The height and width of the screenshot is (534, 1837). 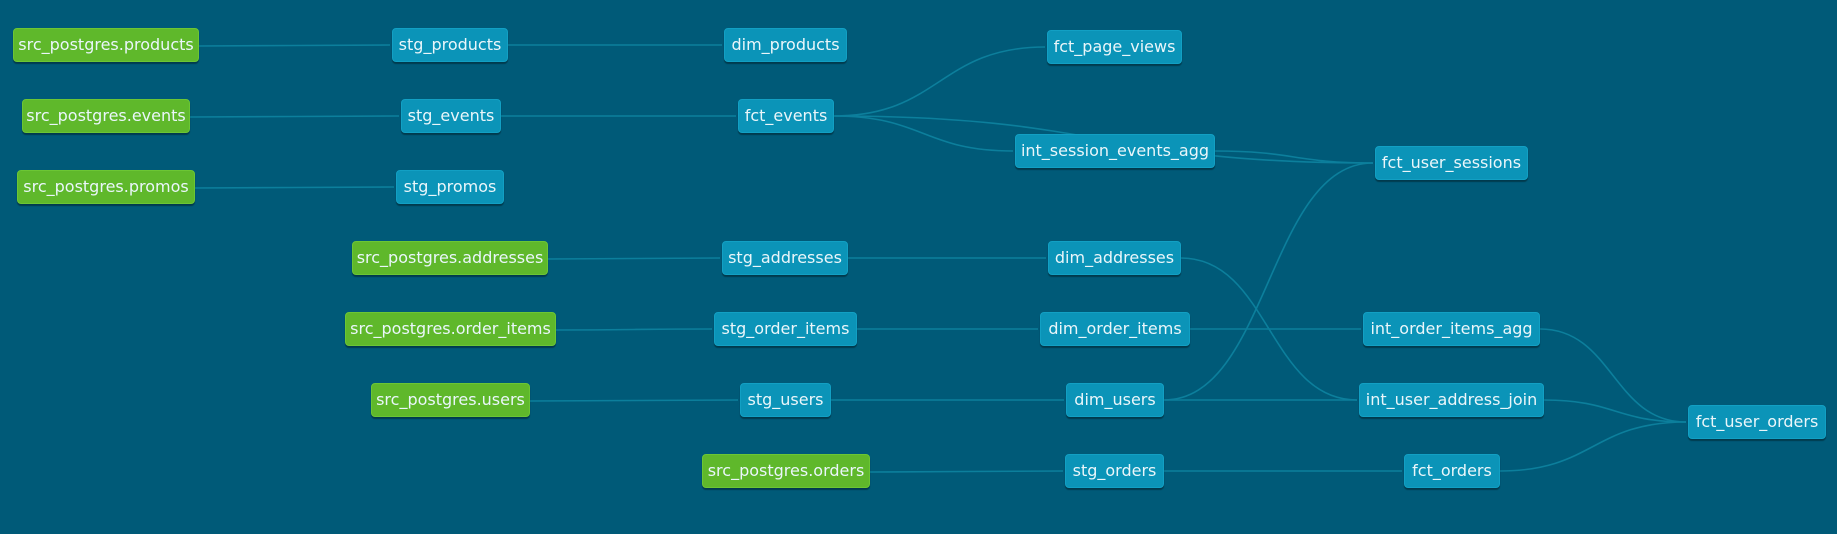 I want to click on node-int-order-items-agg: int_order_items_agg, so click(x=1451, y=329).